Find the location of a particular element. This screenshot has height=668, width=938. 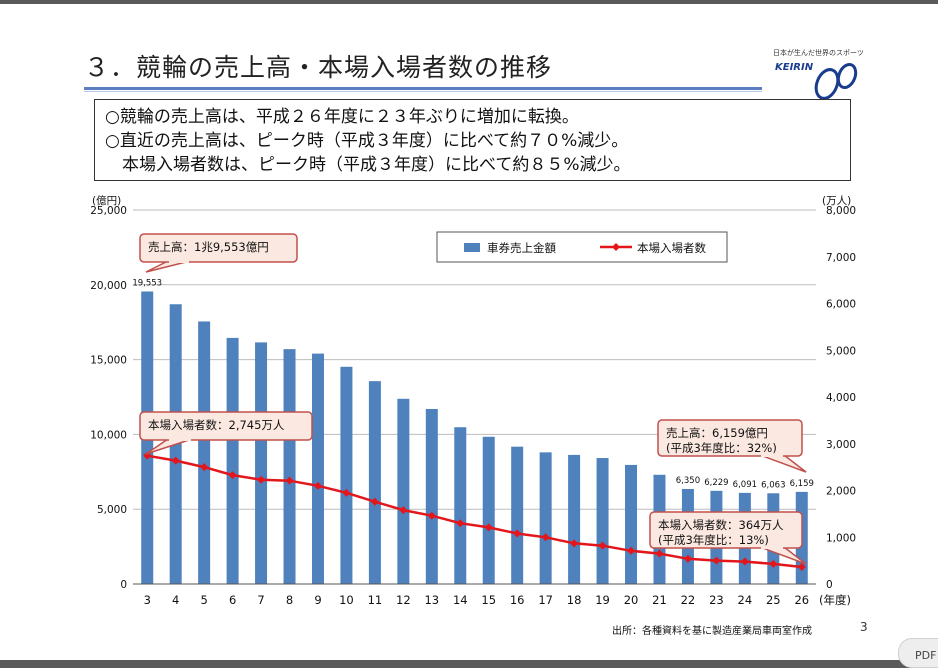

x-tick-label: 11 is located at coordinates (375, 600).